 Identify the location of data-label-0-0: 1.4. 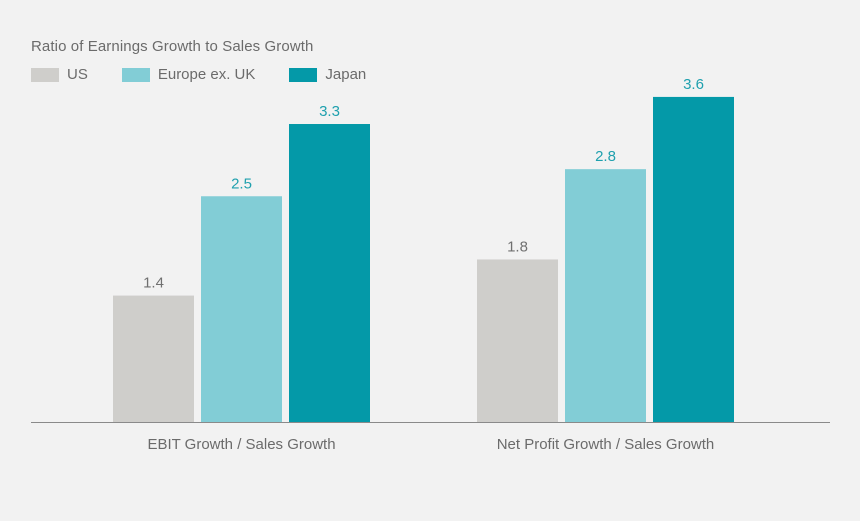
(153, 283).